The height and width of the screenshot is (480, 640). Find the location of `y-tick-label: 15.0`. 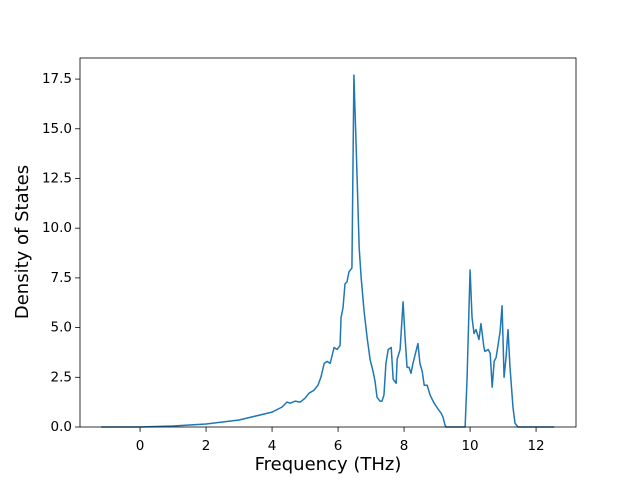

y-tick-label: 15.0 is located at coordinates (57, 129).